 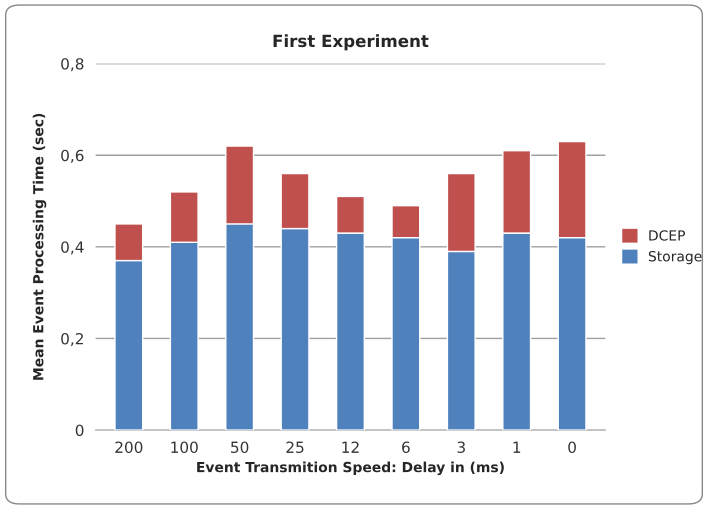 I want to click on y-axis-title: Mean Event Processing Time (sec), so click(x=39, y=247).